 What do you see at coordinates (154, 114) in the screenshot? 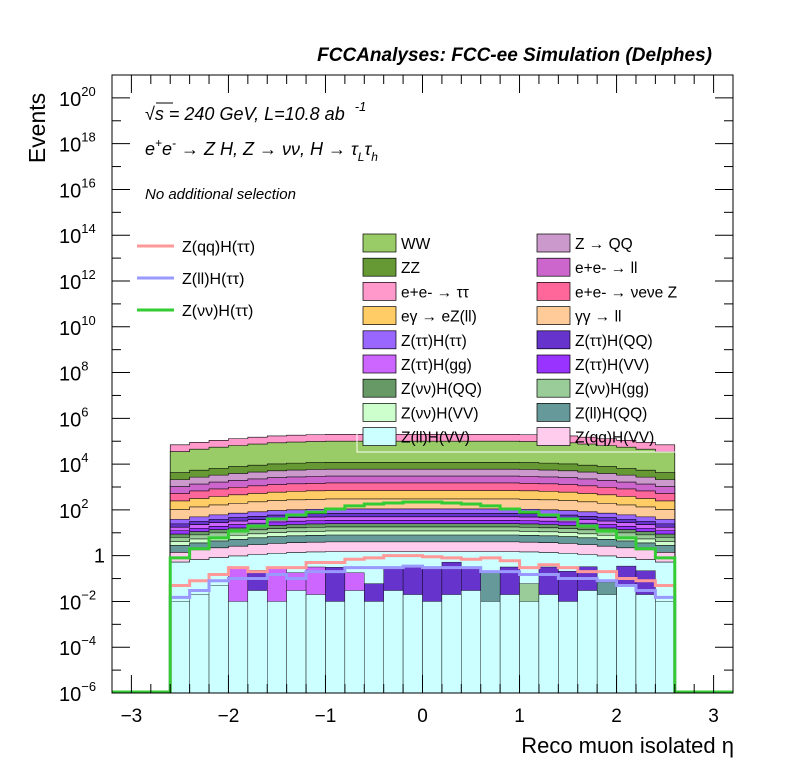
I see `energy-sqrt-s: √s` at bounding box center [154, 114].